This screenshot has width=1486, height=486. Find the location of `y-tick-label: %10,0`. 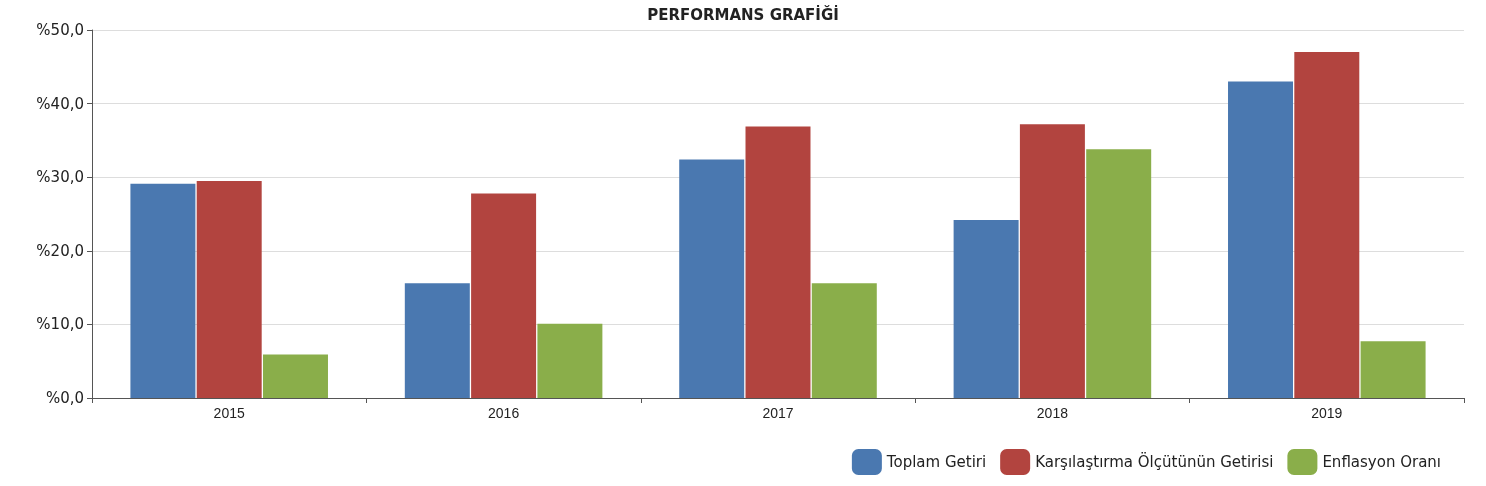

y-tick-label: %10,0 is located at coordinates (60, 324).